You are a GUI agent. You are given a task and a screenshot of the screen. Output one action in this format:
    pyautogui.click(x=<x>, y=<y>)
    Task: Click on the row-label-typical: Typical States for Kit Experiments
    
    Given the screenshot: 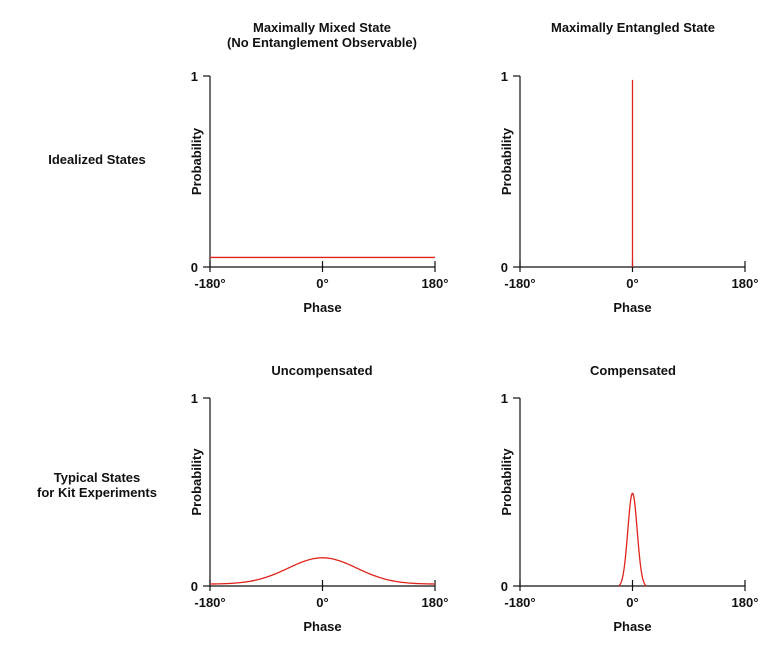 What is the action you would take?
    pyautogui.click(x=97, y=485)
    